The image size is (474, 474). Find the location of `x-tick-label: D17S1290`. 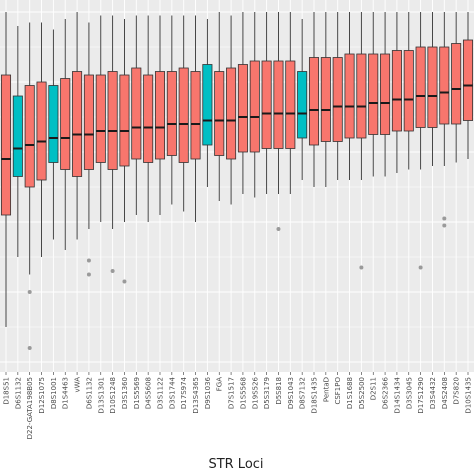

x-tick-label: D17S1290 is located at coordinates (421, 395).